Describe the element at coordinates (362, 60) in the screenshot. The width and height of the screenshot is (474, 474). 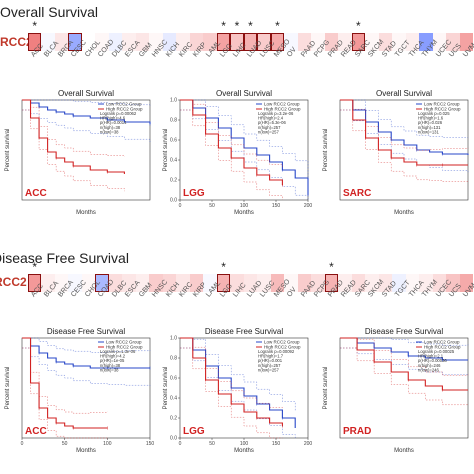
I see `cancer-type-label: SARC` at that location.